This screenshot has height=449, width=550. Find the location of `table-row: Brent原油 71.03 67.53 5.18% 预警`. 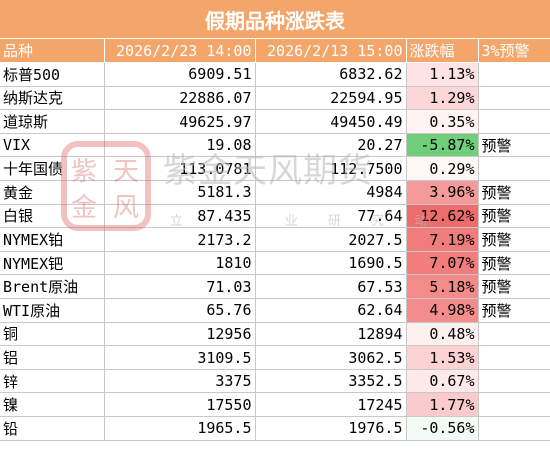

table-row: Brent原油 71.03 67.53 5.18% 预警 is located at coordinates (275, 287).